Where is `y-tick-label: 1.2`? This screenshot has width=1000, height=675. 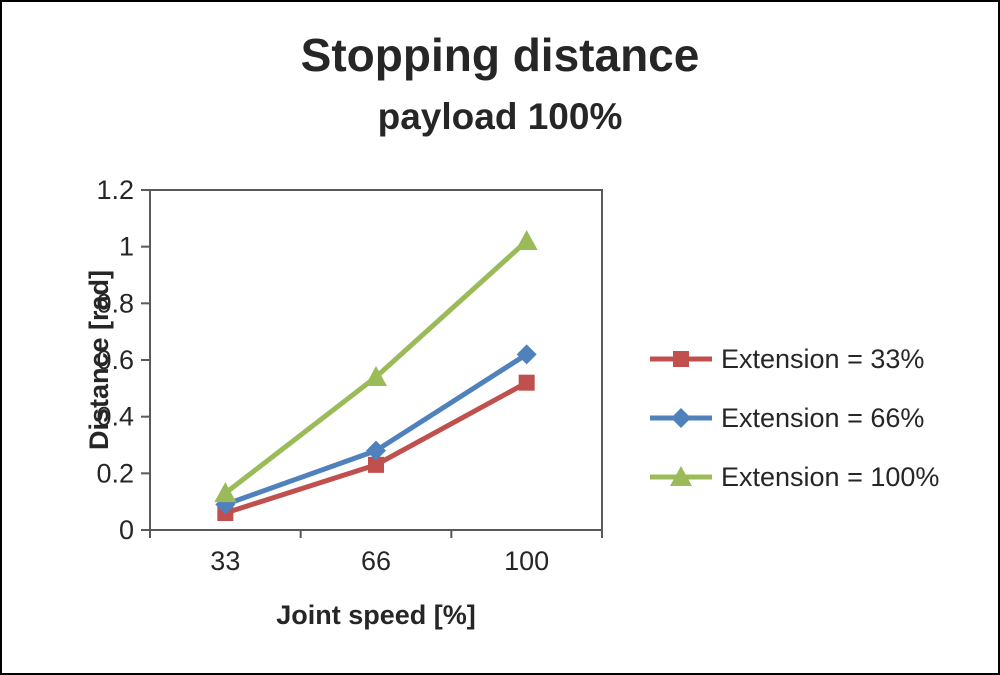 y-tick-label: 1.2 is located at coordinates (115, 190).